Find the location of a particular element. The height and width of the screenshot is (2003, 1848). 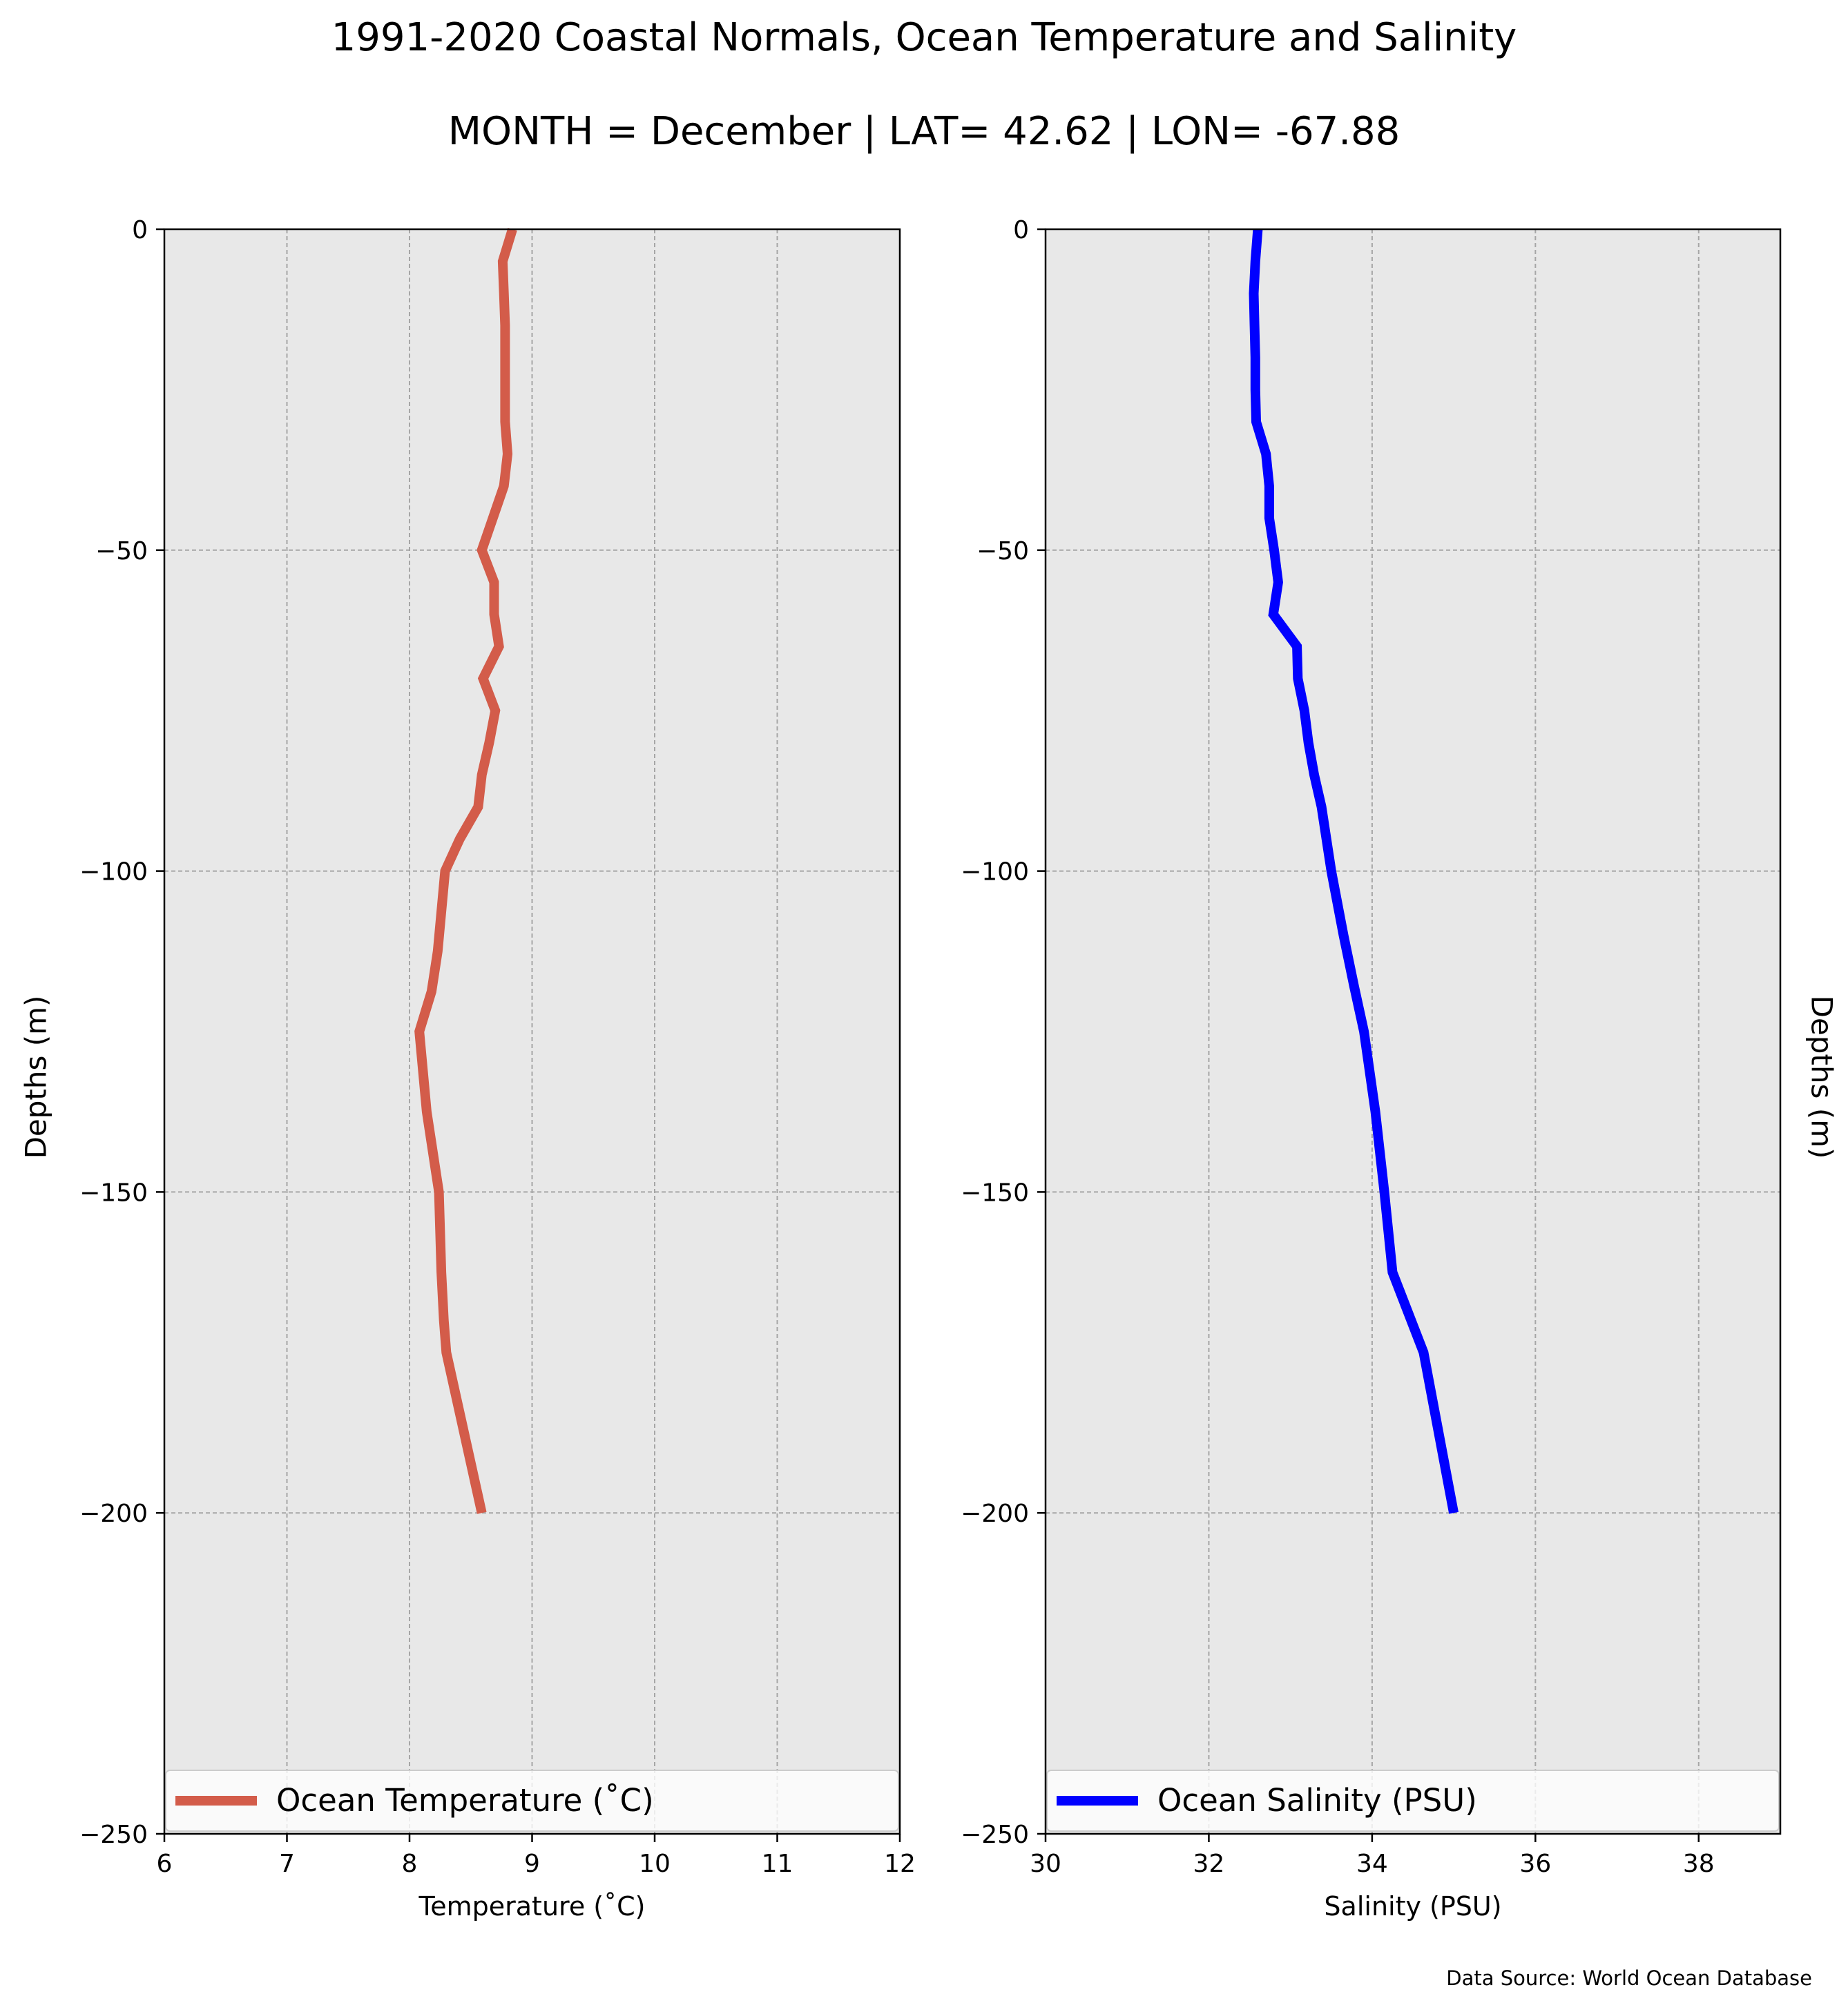

sal-legend: Ocean Salinity (PSU) is located at coordinates (1413, 1801).